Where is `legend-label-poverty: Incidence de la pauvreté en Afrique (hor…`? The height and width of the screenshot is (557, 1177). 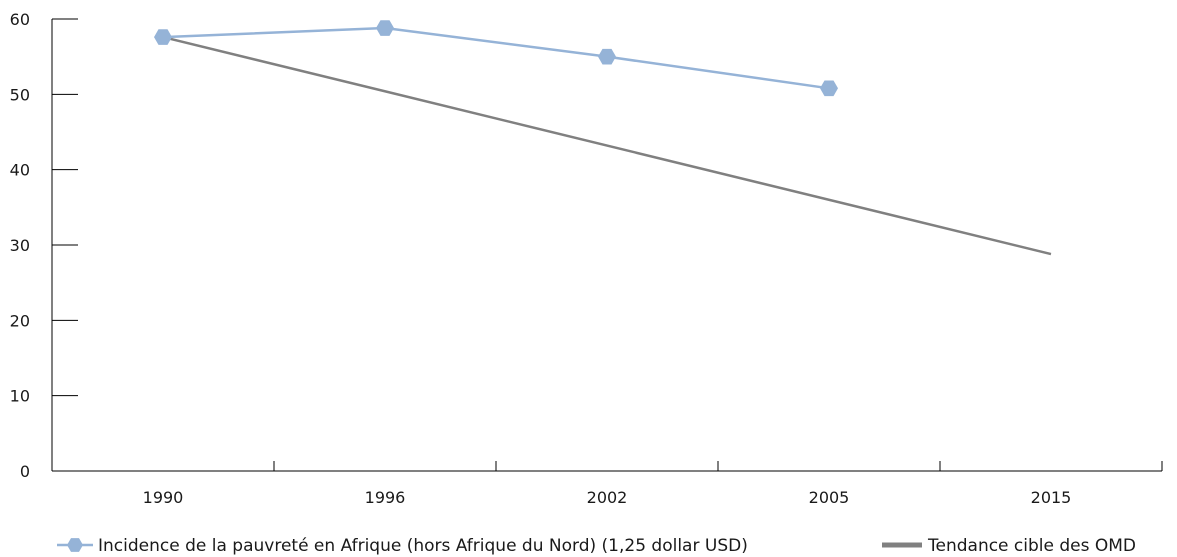
legend-label-poverty: Incidence de la pauvreté en Afrique (hor… is located at coordinates (423, 546).